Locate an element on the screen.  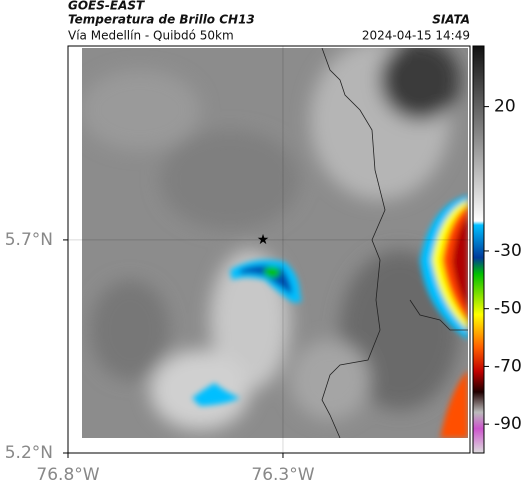
x-tick-label: 76.3°W is located at coordinates (282, 475).